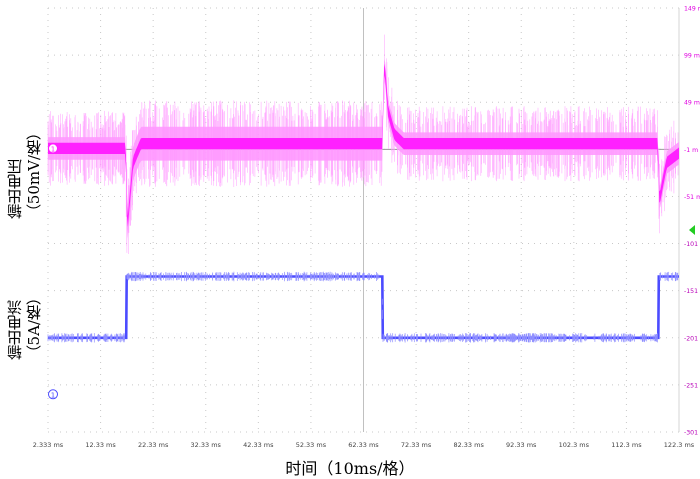  I want to click on right-tick-label: 149 m, so click(692, 9).